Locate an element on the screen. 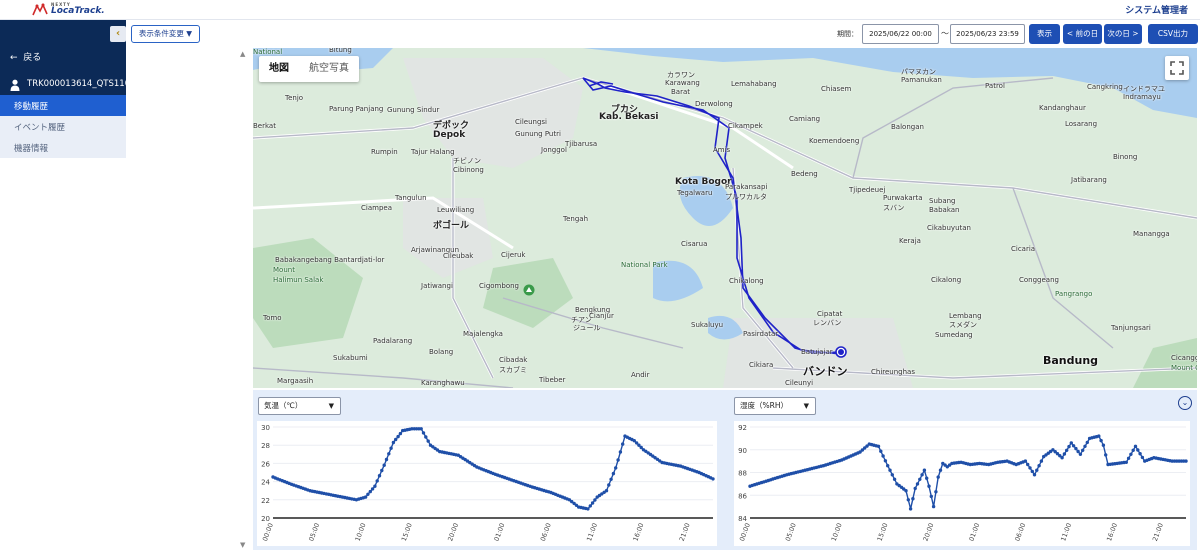 Image resolution: width=1200 pixels, height=550 pixels. map-type-switch: 地図 航空写真 is located at coordinates (309, 69).